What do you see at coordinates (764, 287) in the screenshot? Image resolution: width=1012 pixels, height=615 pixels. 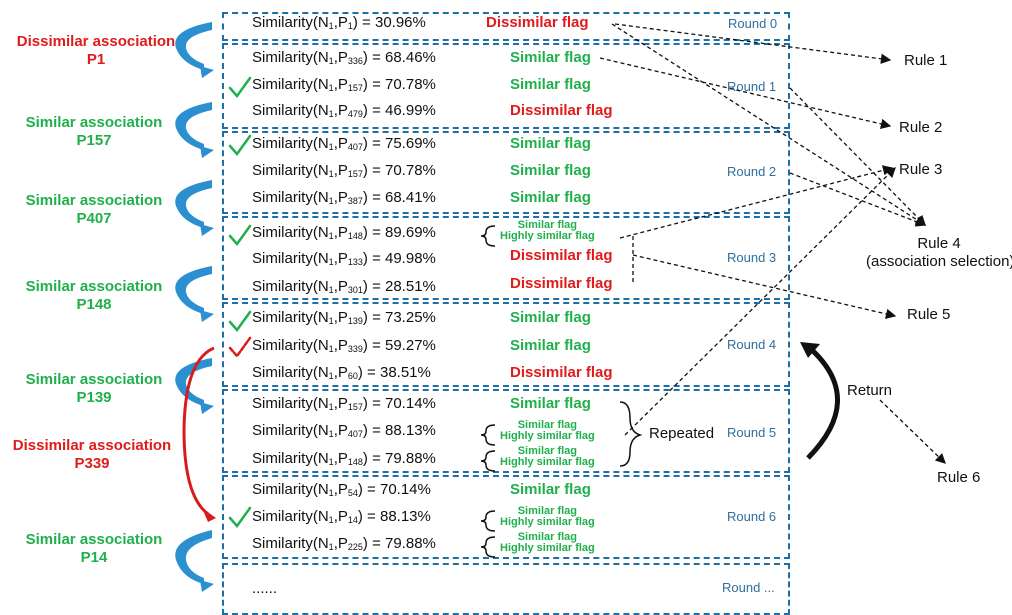 I see `connector-rule5` at bounding box center [764, 287].